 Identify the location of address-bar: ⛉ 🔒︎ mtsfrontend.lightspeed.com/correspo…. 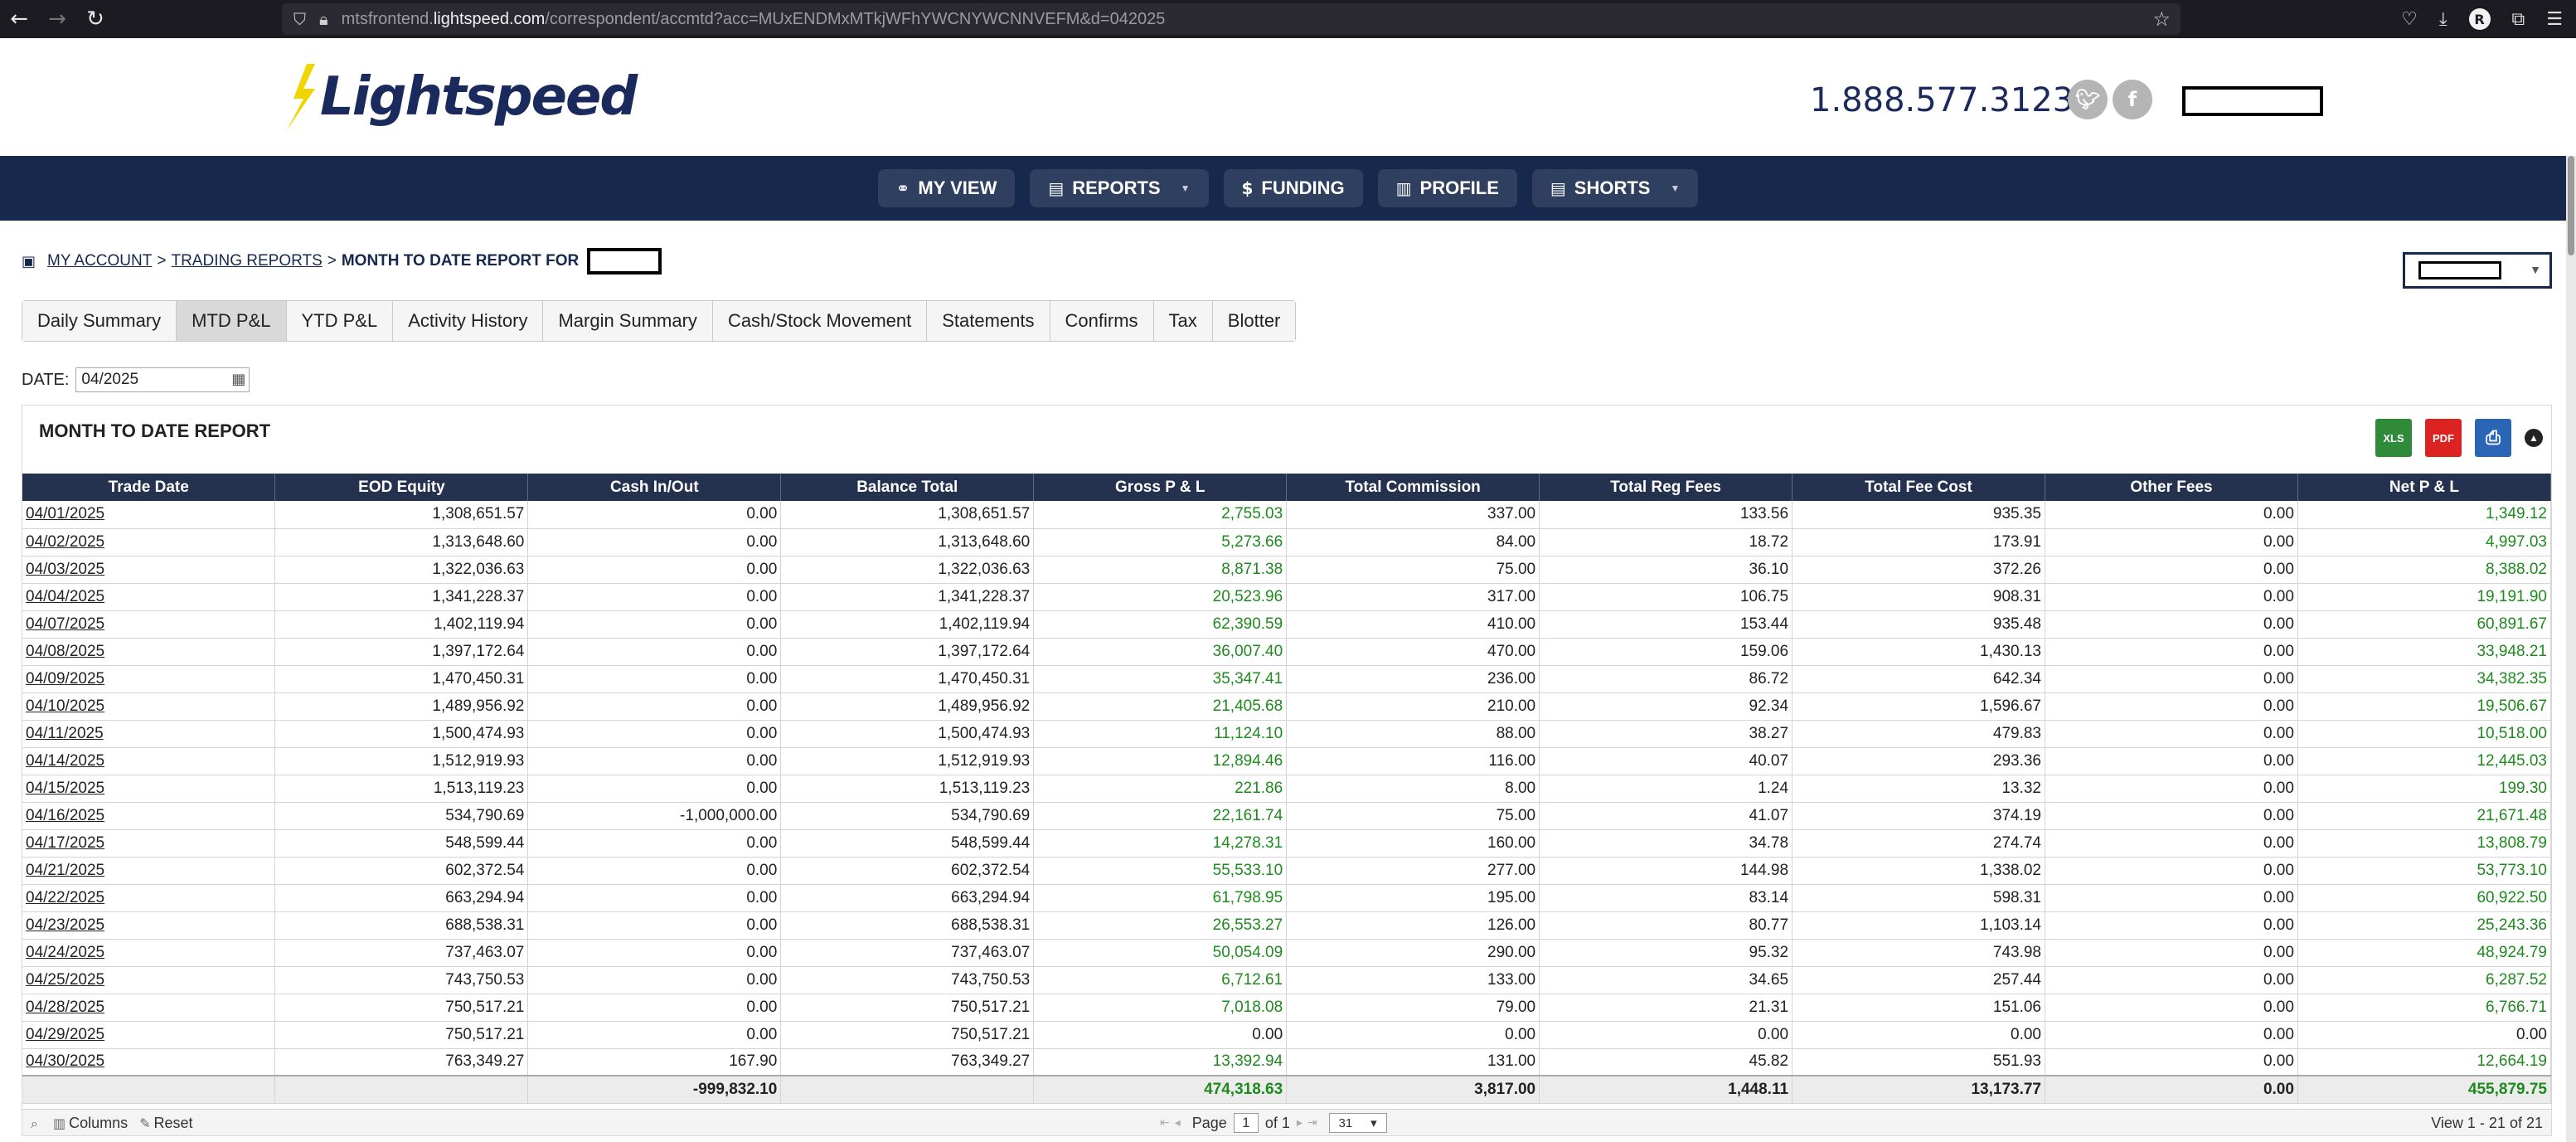
(1231, 19).